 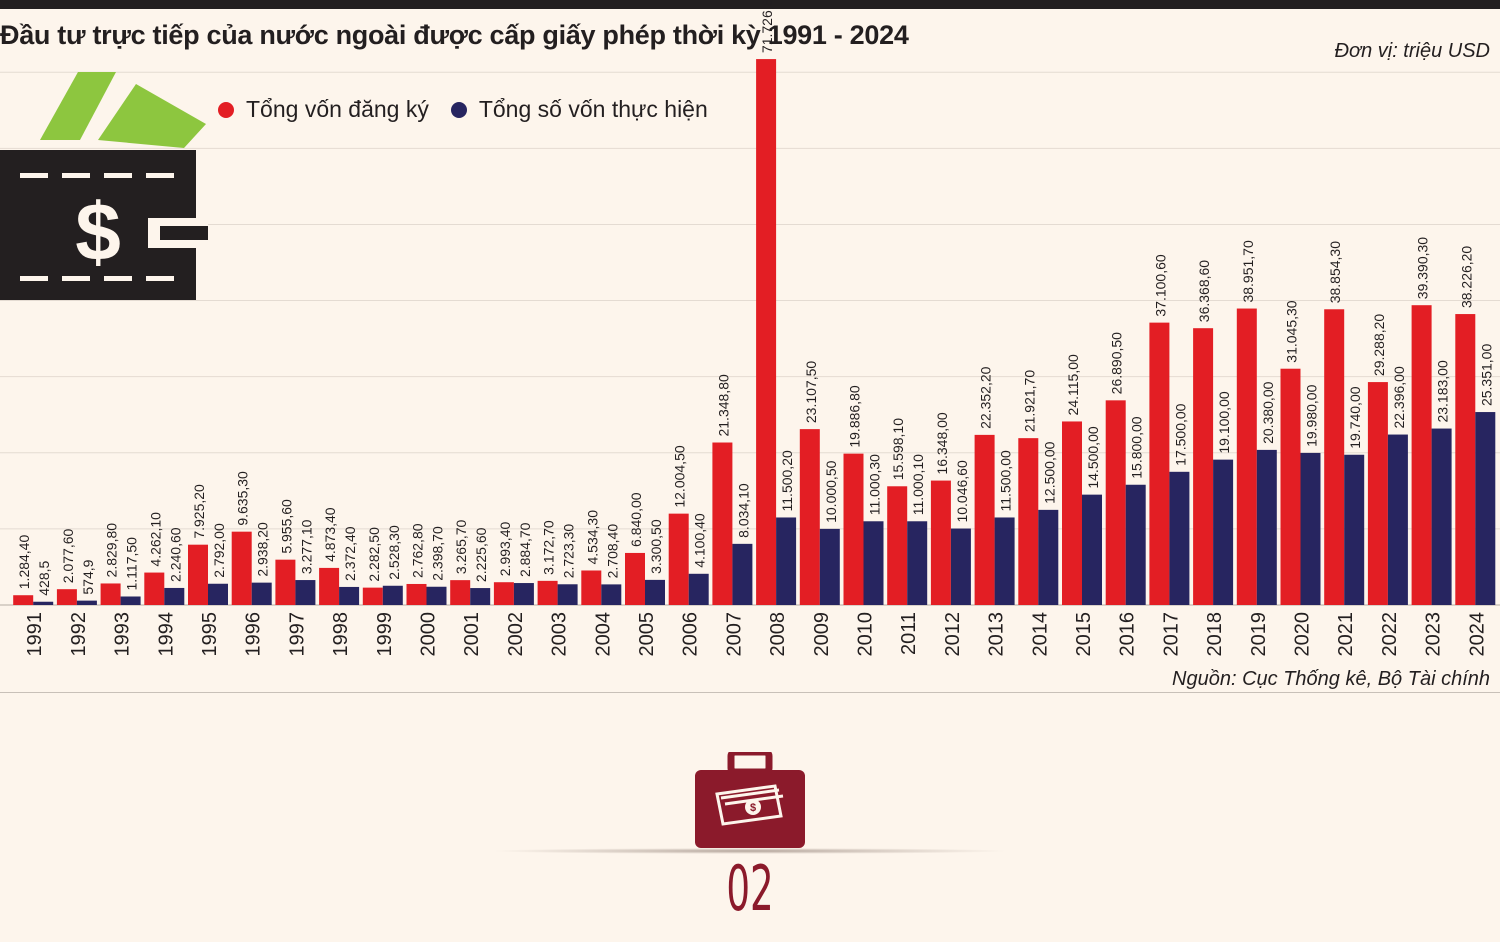 I want to click on data-label-registered-2004: 4.534,30, so click(x=592, y=537).